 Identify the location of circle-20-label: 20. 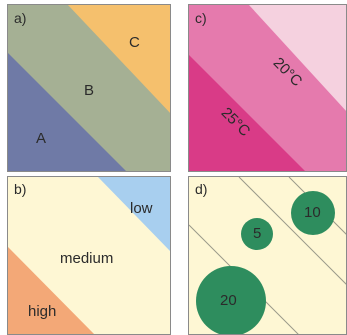
(228, 300).